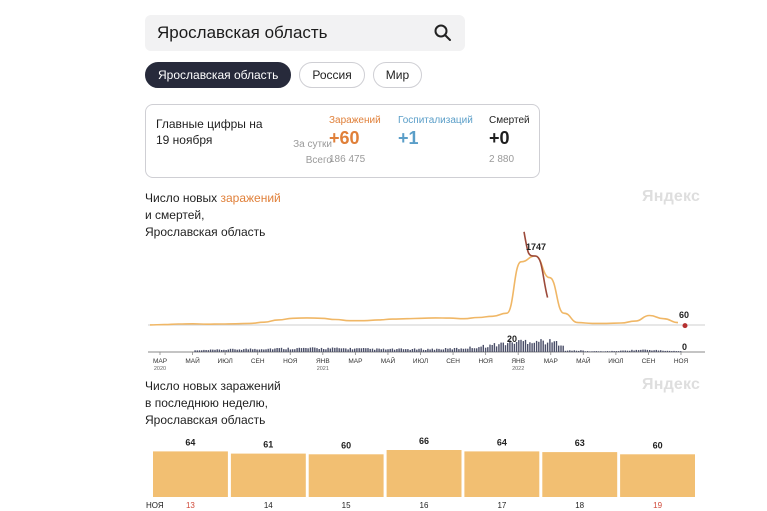  I want to click on x-tick-label: ЯНВ, so click(323, 361).